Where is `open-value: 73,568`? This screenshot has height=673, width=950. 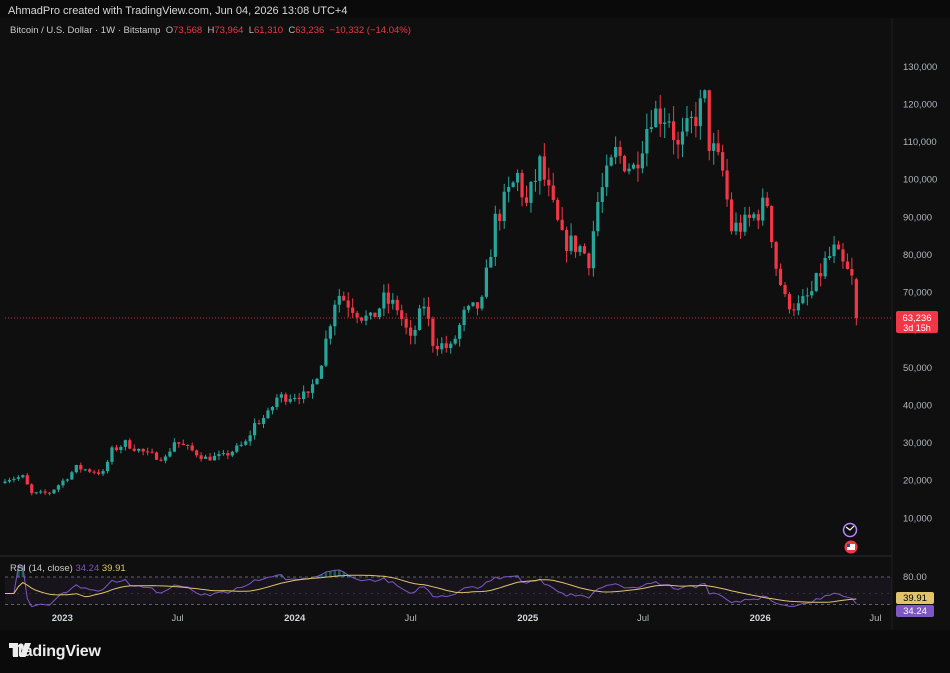 open-value: 73,568 is located at coordinates (188, 30).